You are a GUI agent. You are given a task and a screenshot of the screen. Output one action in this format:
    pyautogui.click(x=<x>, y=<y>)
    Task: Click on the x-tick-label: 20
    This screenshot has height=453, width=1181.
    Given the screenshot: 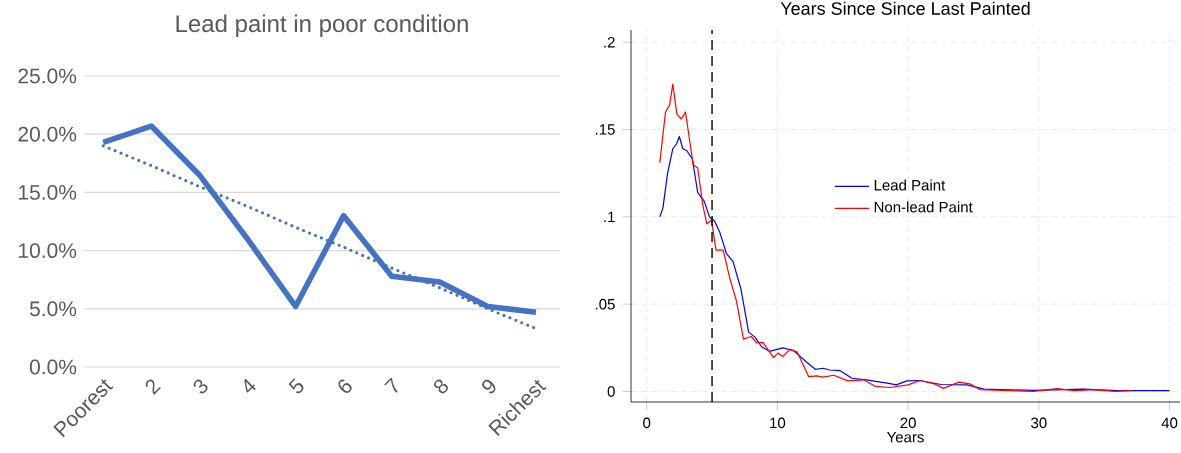 What is the action you would take?
    pyautogui.click(x=908, y=423)
    